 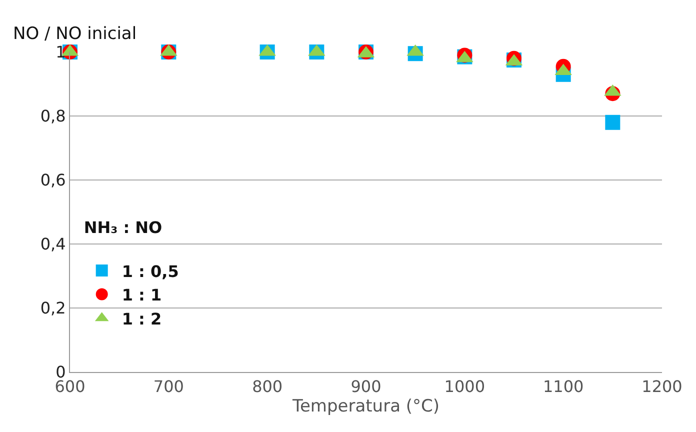 What do you see at coordinates (53, 308) in the screenshot?
I see `y-tick-label: 0,2` at bounding box center [53, 308].